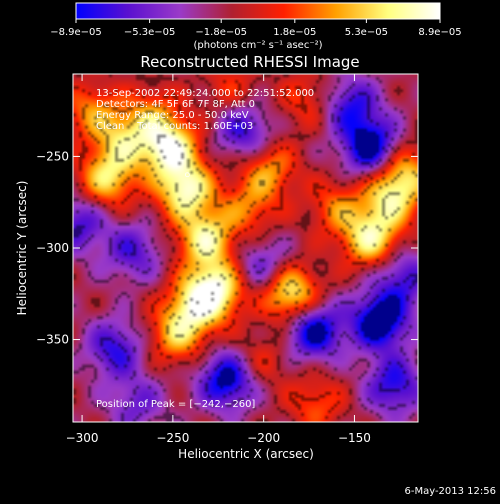 Image resolution: width=500 pixels, height=504 pixels. Describe the element at coordinates (450, 491) in the screenshot. I see `footer-timestamp: 6-May-2013 12:56` at that location.